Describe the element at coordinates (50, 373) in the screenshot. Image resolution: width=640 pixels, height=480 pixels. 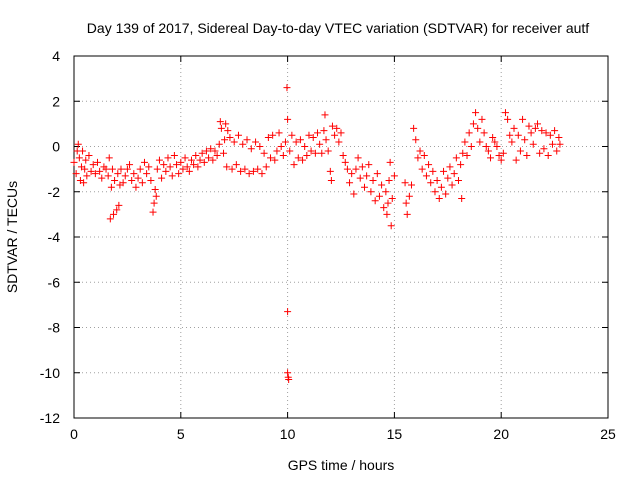
I see `y-tick-label: -10` at that location.